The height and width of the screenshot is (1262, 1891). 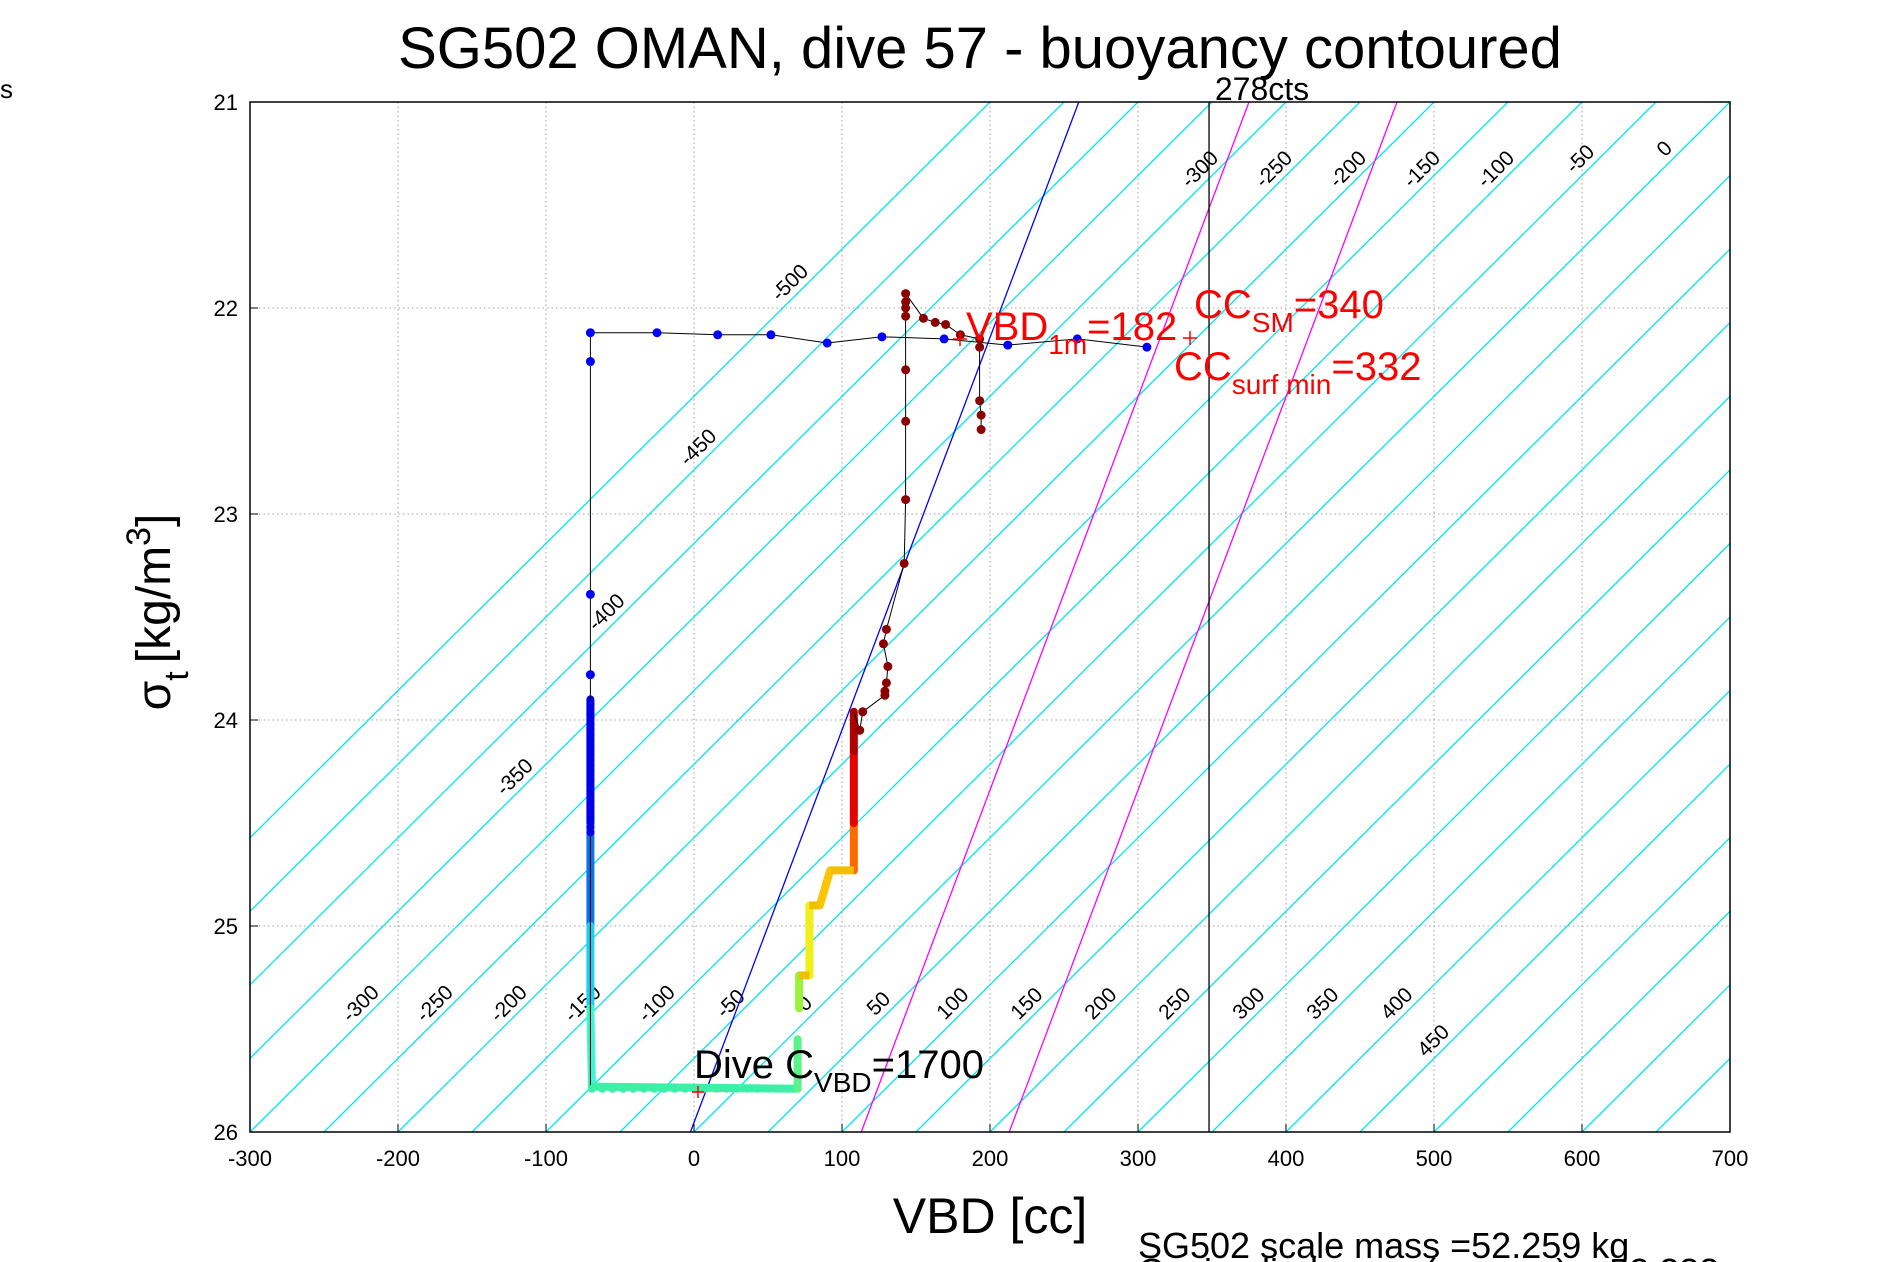 What do you see at coordinates (515, 777) in the screenshot?
I see `contour-label: -350` at bounding box center [515, 777].